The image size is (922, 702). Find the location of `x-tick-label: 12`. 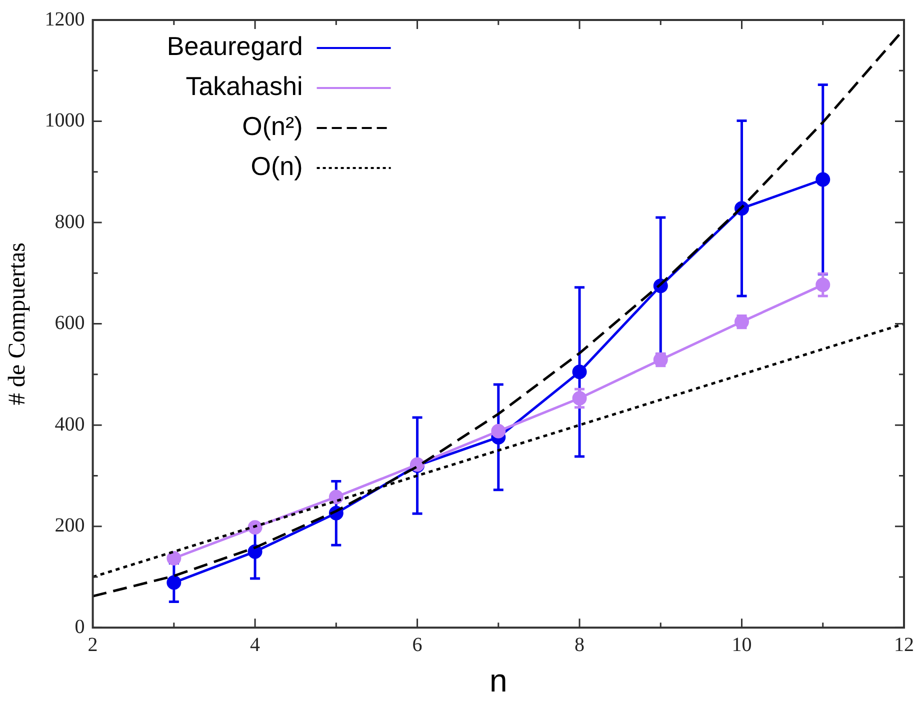

x-tick-label: 12 is located at coordinates (904, 645).